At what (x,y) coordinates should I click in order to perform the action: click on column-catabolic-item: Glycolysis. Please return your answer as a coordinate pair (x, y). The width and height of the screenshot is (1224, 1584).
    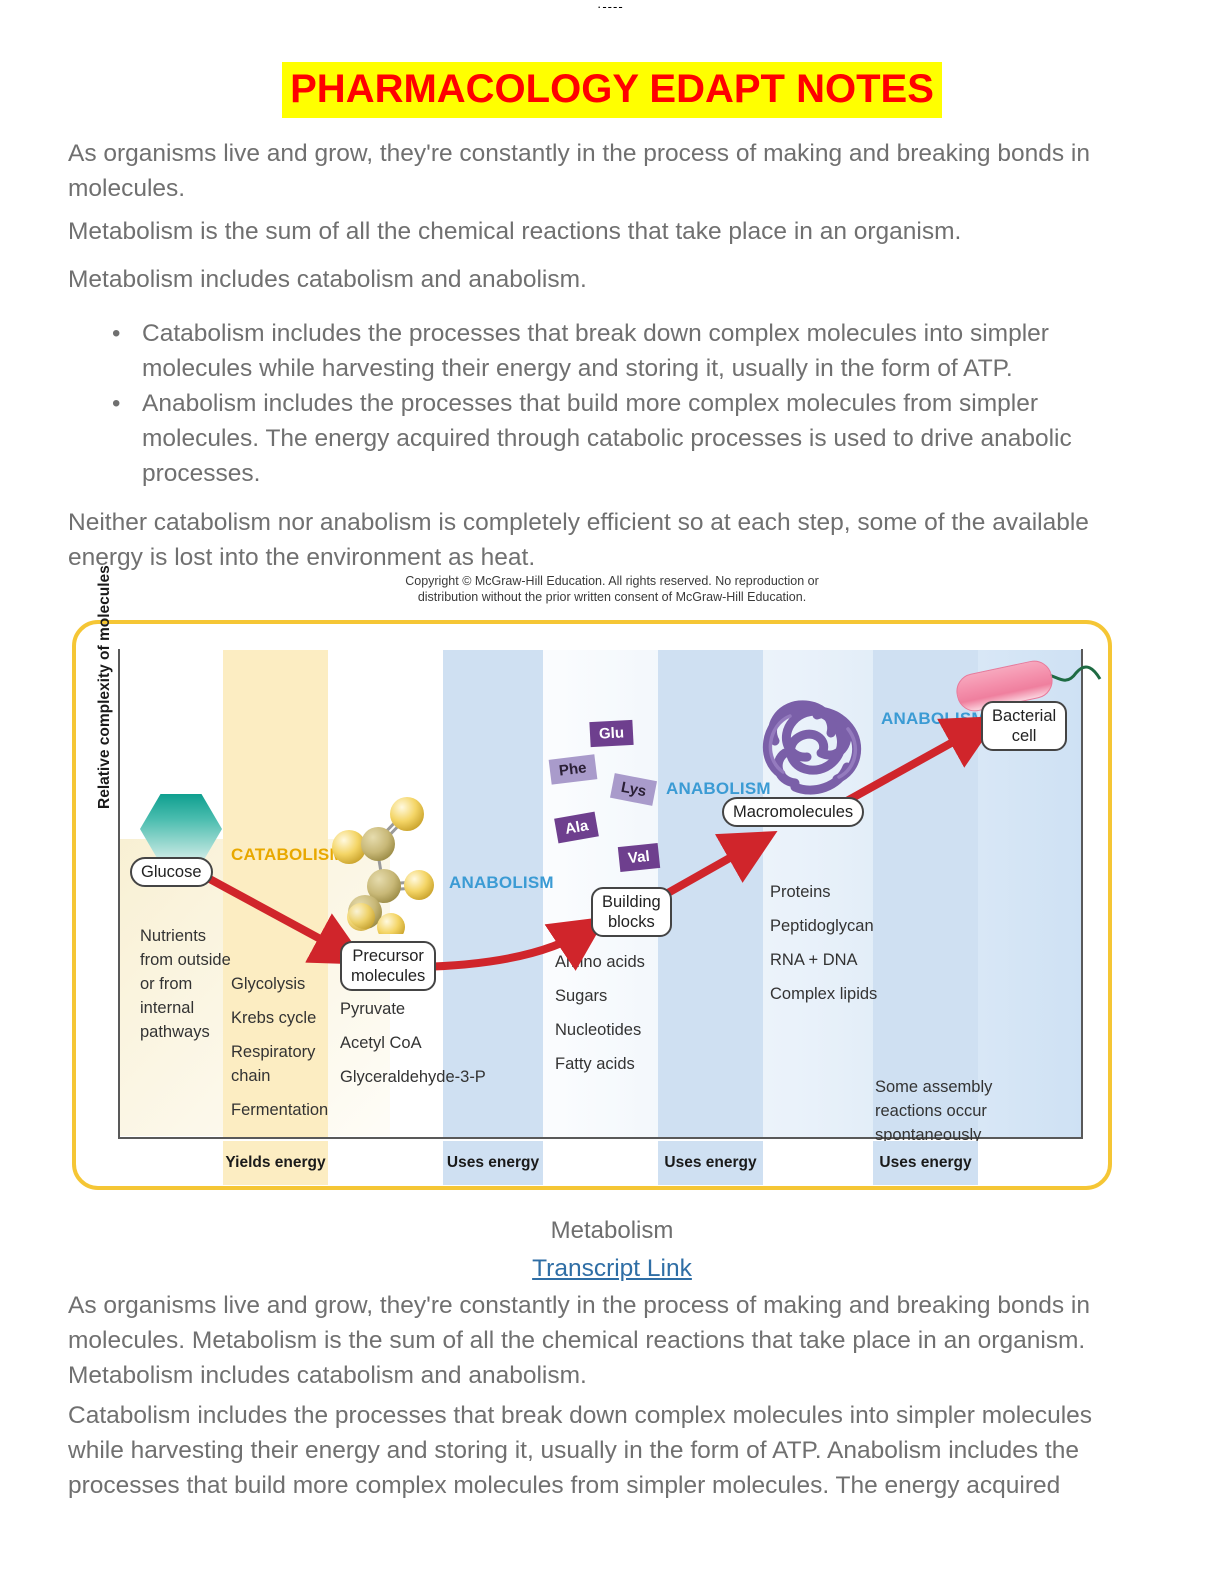
    Looking at the image, I should click on (268, 984).